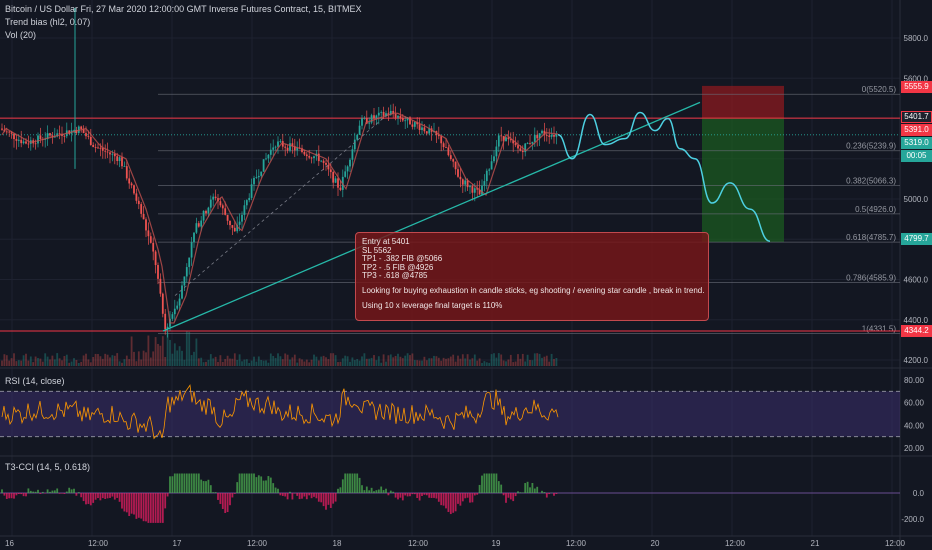  Describe the element at coordinates (402, 259) in the screenshot. I see `note-tp1: TP1 - .382 FIB @5066` at that location.